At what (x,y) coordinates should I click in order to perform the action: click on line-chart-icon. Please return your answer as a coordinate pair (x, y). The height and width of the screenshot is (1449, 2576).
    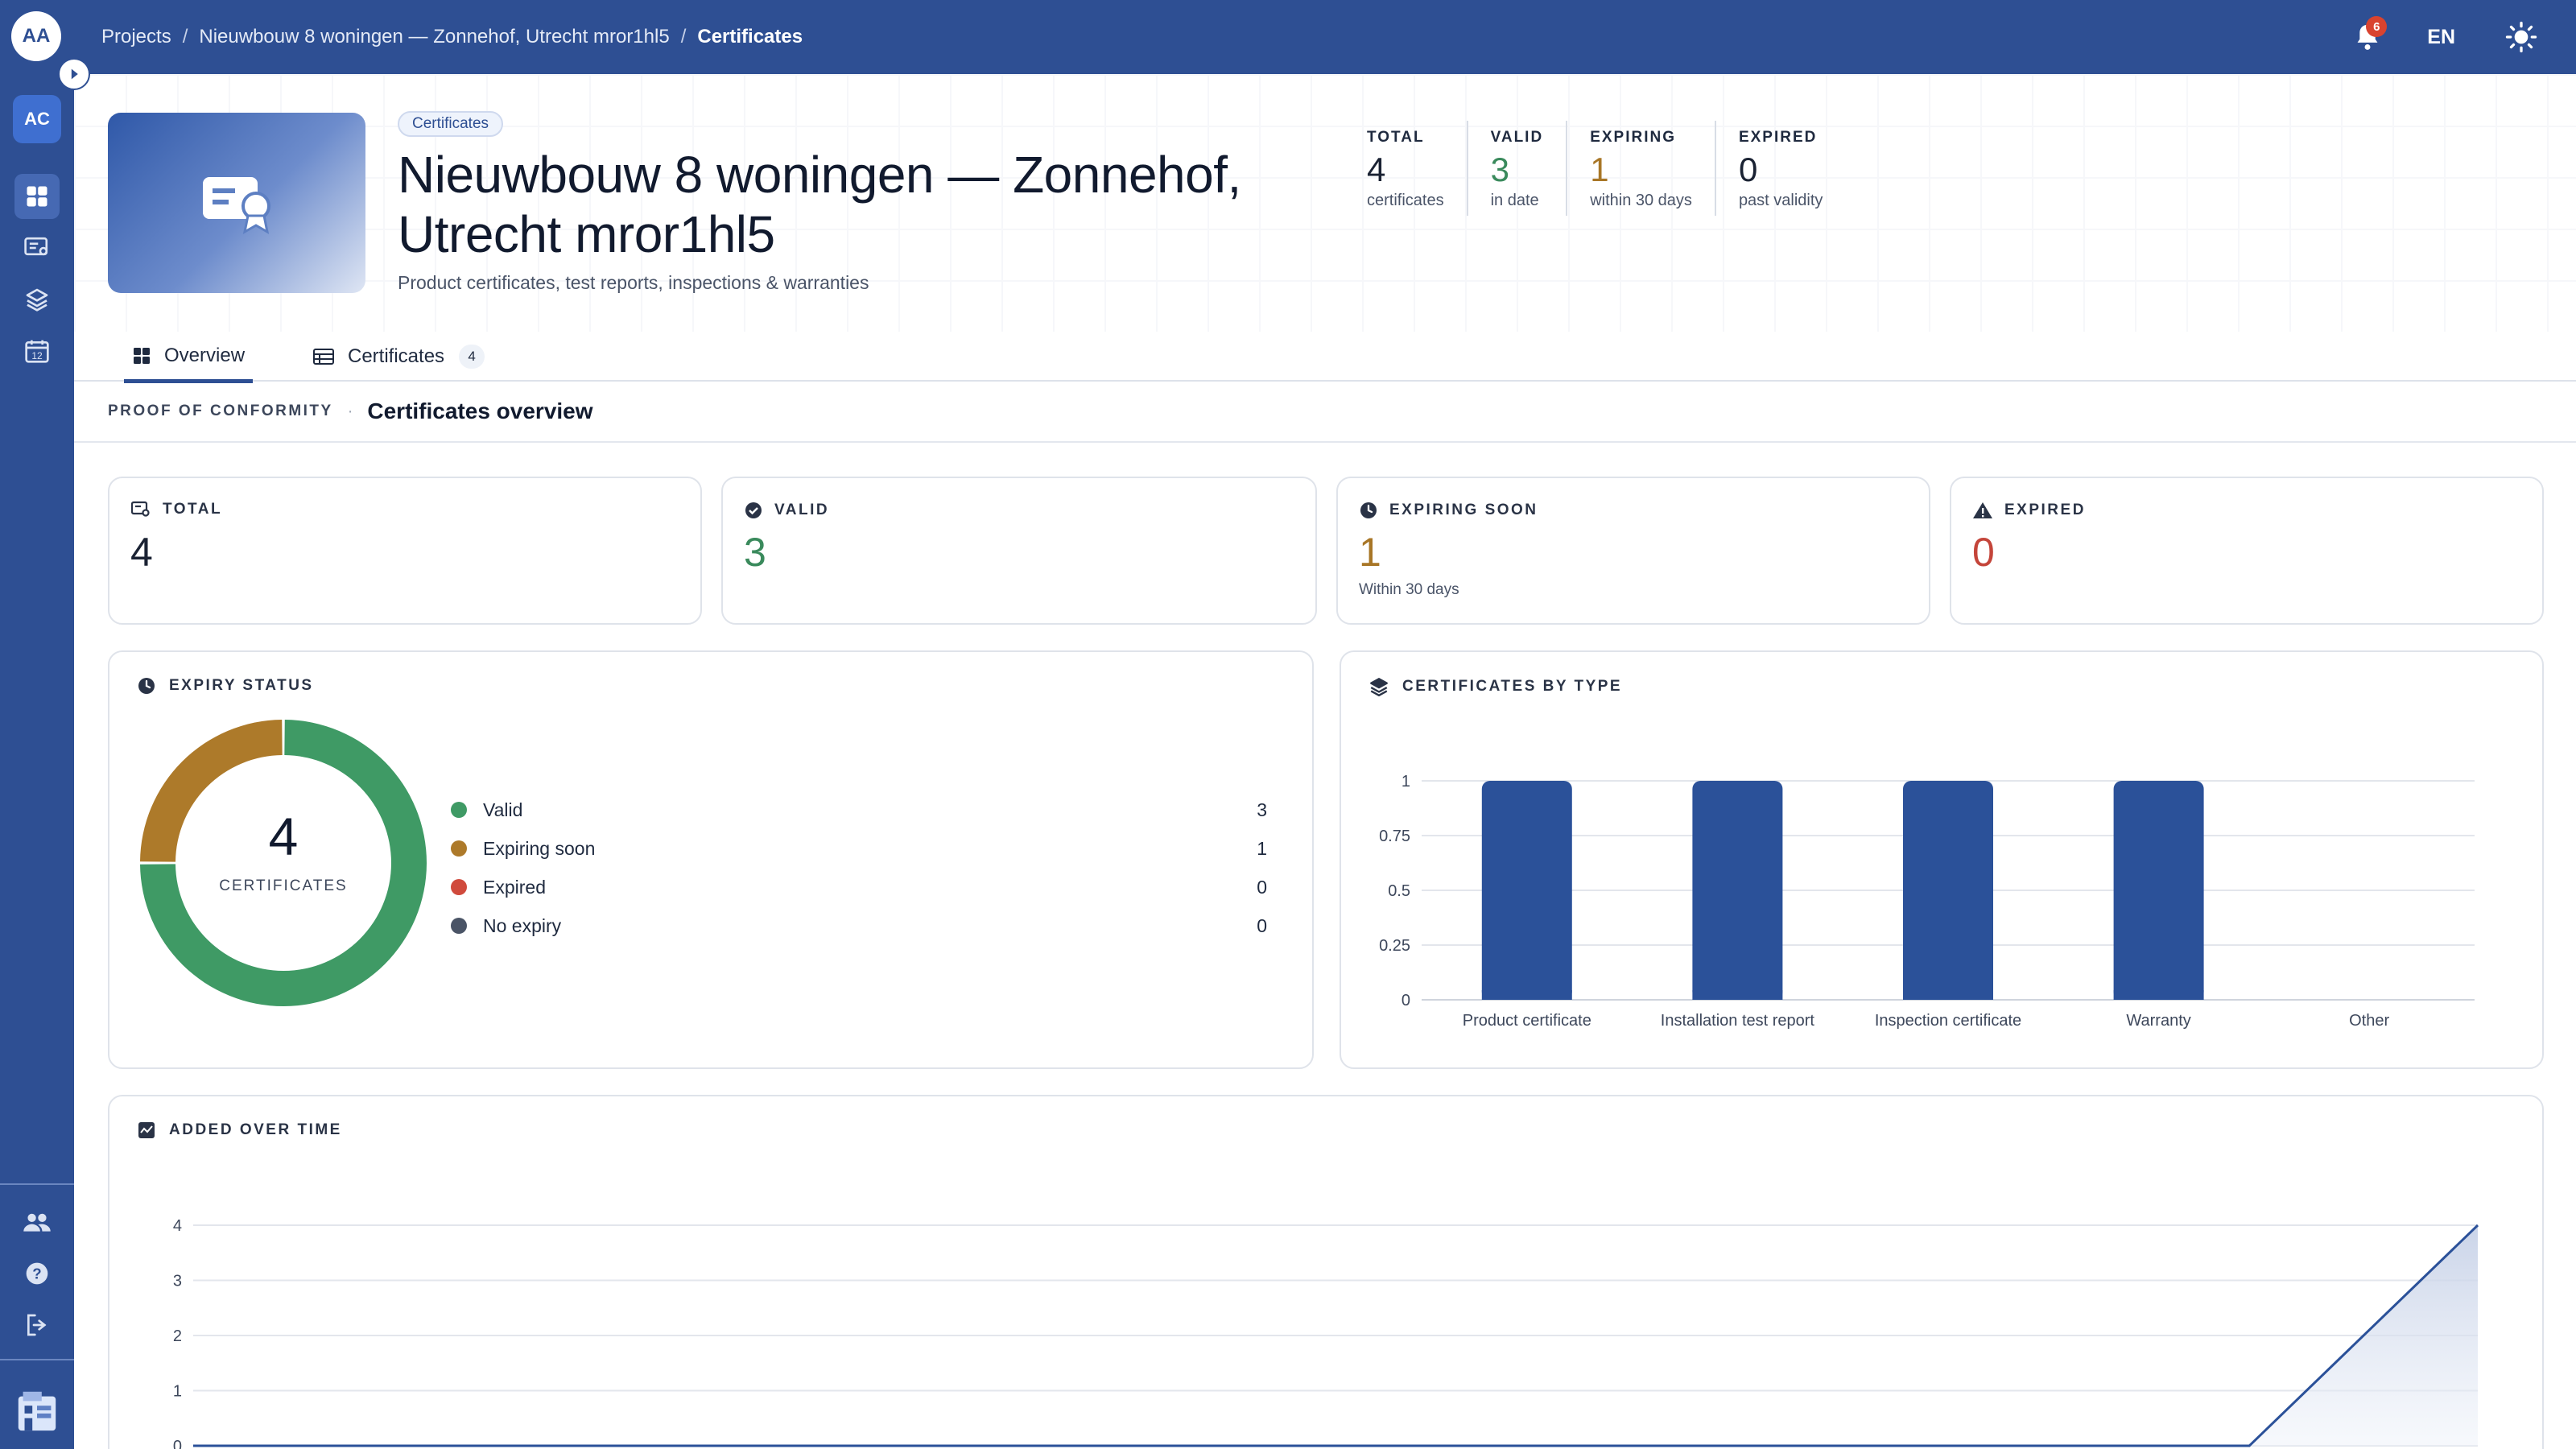
    Looking at the image, I should click on (146, 1130).